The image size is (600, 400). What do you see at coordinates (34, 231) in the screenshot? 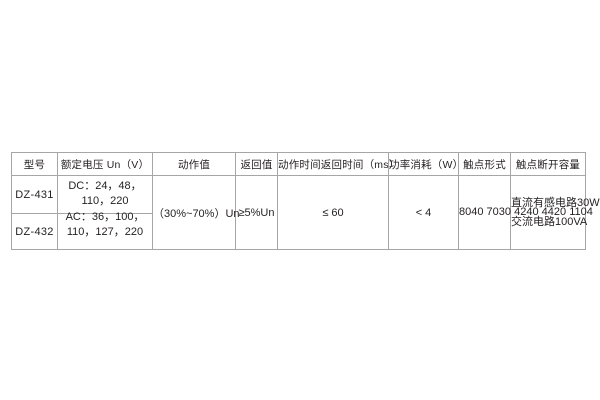
I see `cell-model-dz432: DZ-432` at bounding box center [34, 231].